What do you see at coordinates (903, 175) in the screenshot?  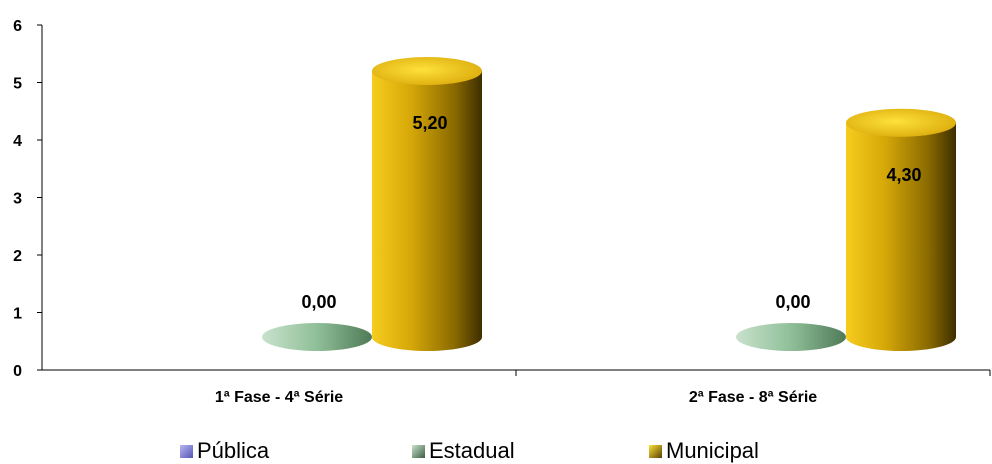 I see `data-label: 4,30` at bounding box center [903, 175].